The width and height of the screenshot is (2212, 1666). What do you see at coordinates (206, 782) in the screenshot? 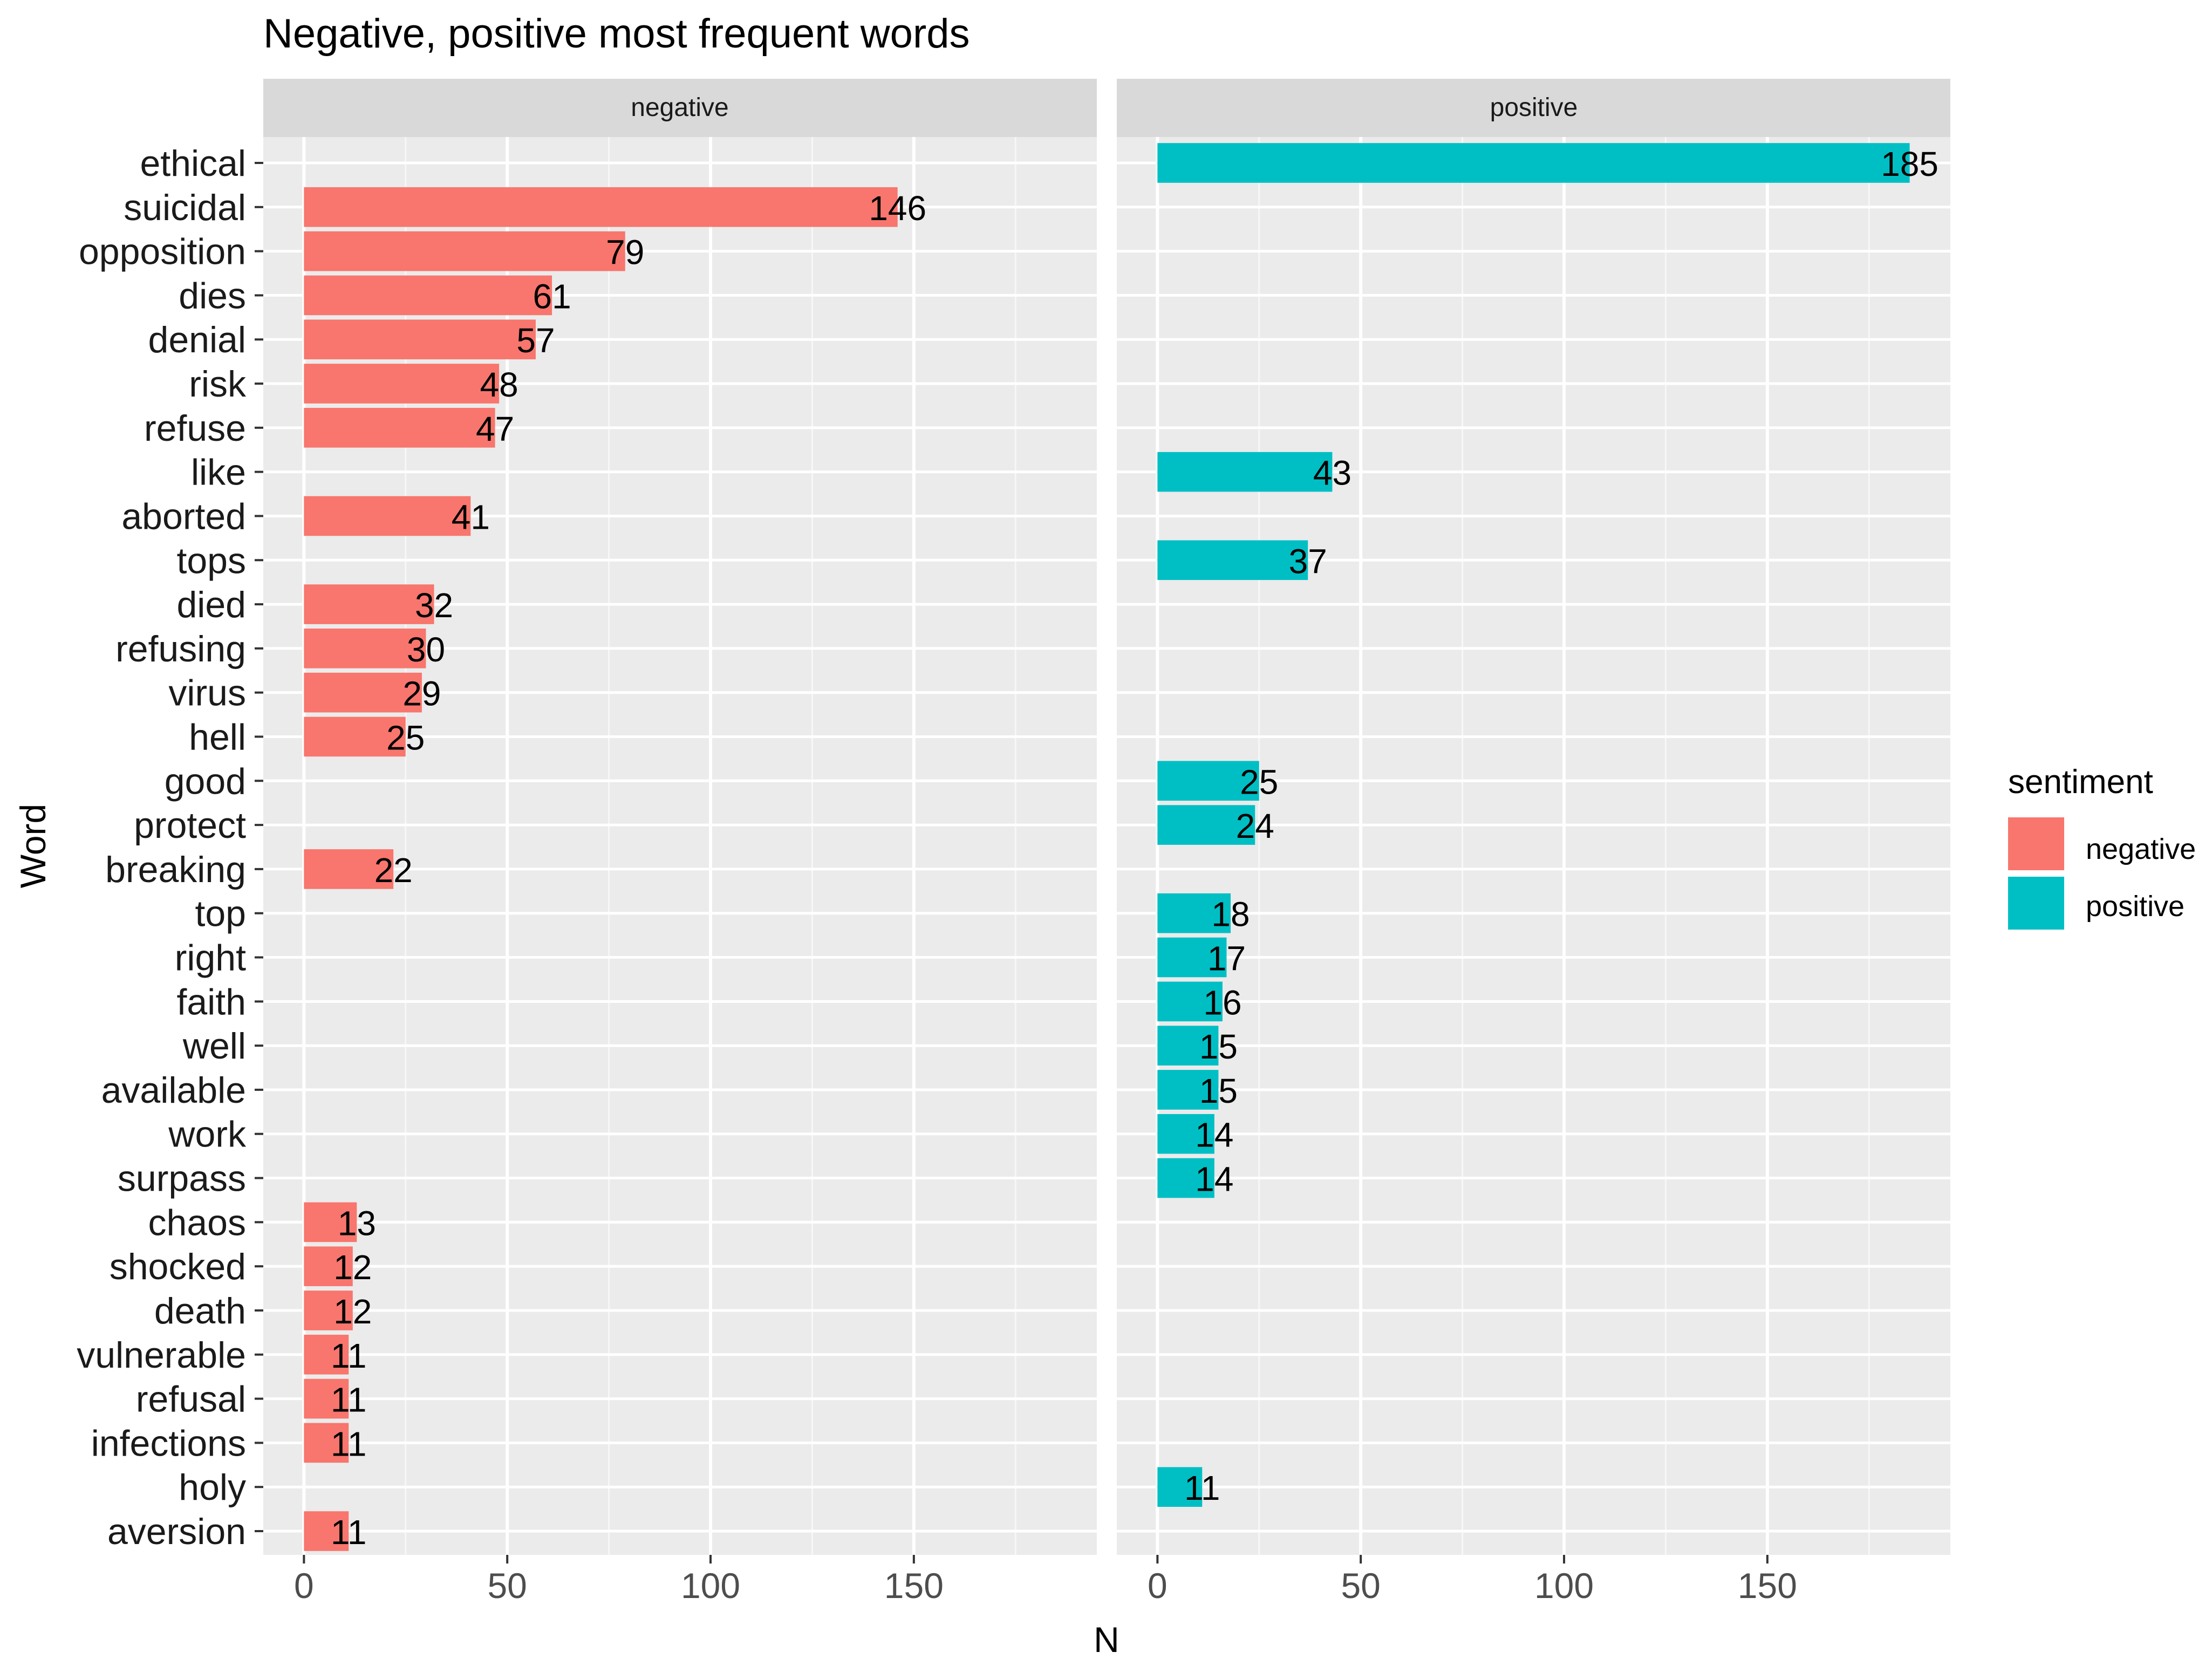
I see `y-tick-label-good: good` at bounding box center [206, 782].